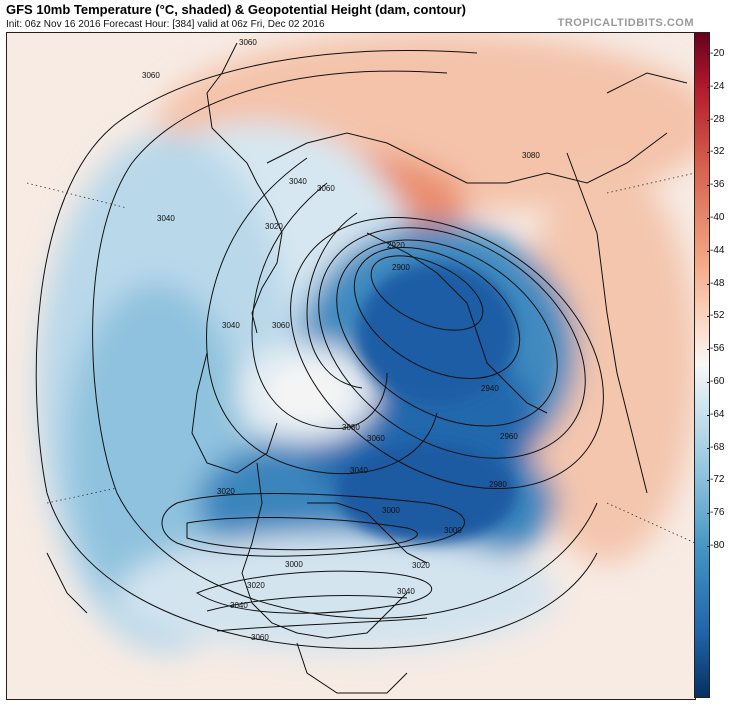 This screenshot has width=732, height=714. What do you see at coordinates (715, 349) in the screenshot?
I see `colorbar-tick-label: -56` at bounding box center [715, 349].